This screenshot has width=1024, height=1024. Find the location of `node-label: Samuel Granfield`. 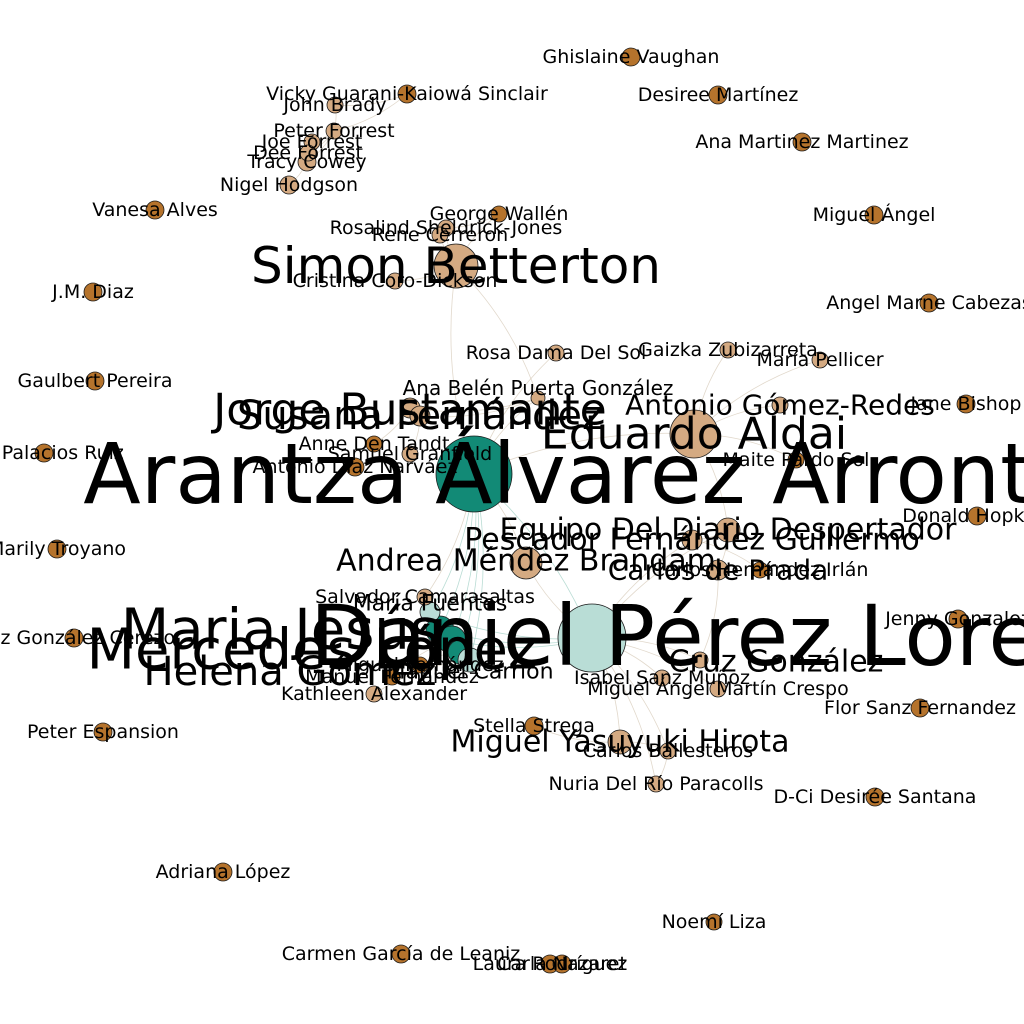

node-label: Samuel Granfield is located at coordinates (410, 454).